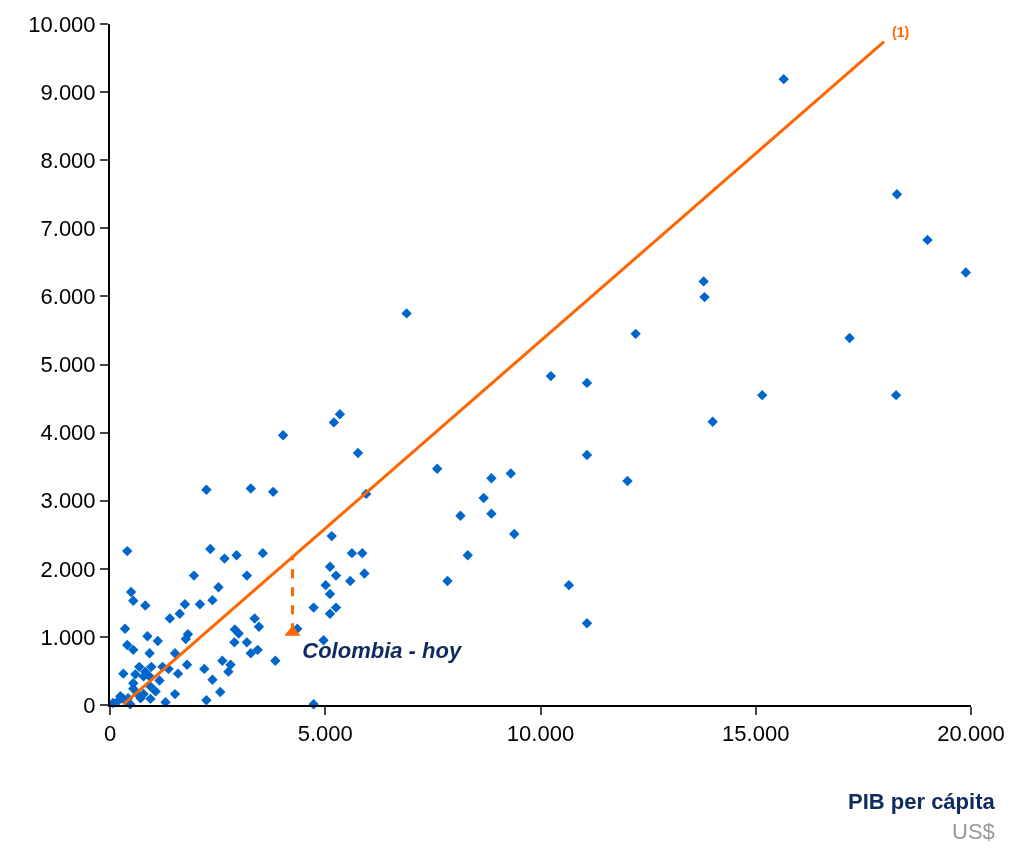 This screenshot has height=865, width=1017. What do you see at coordinates (901, 32) in the screenshot?
I see `annotation: (1)` at bounding box center [901, 32].